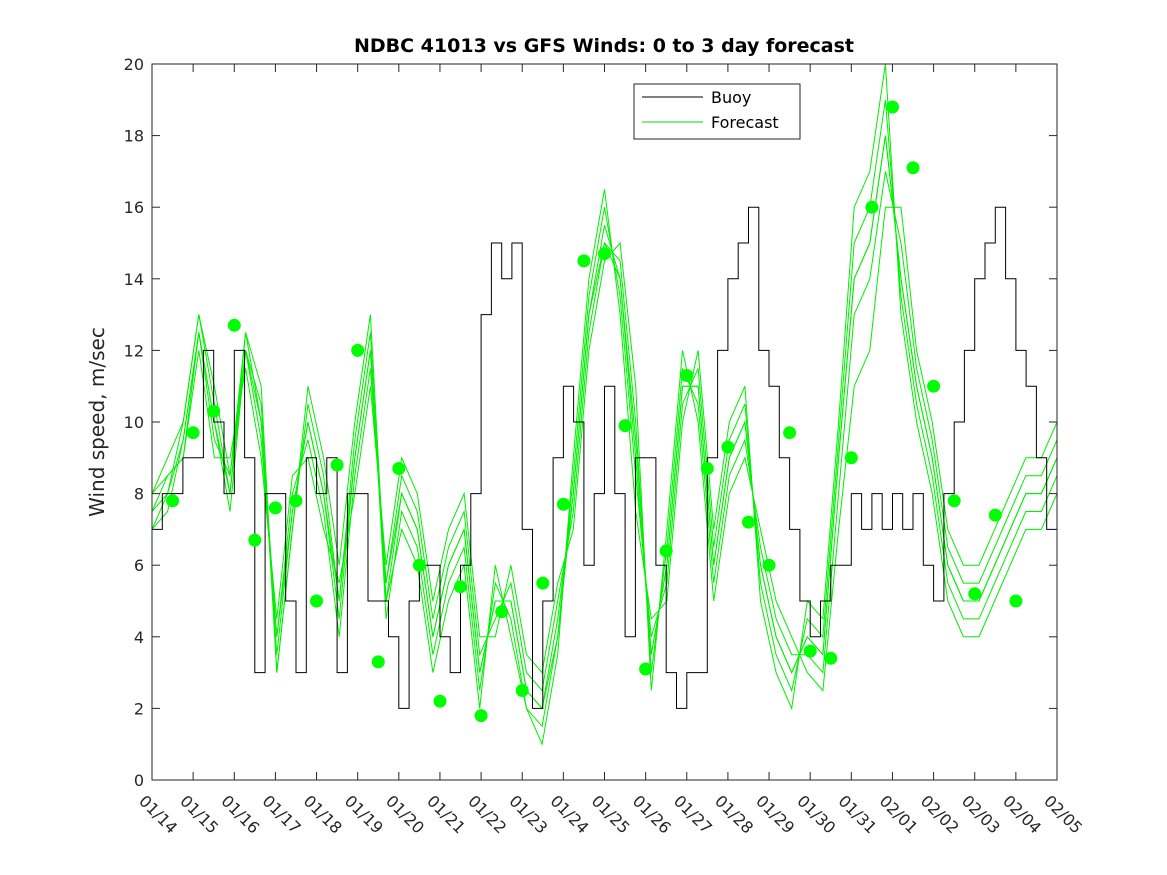 This screenshot has width=1167, height=875. I want to click on x-tick-label: 01/18, so click(323, 814).